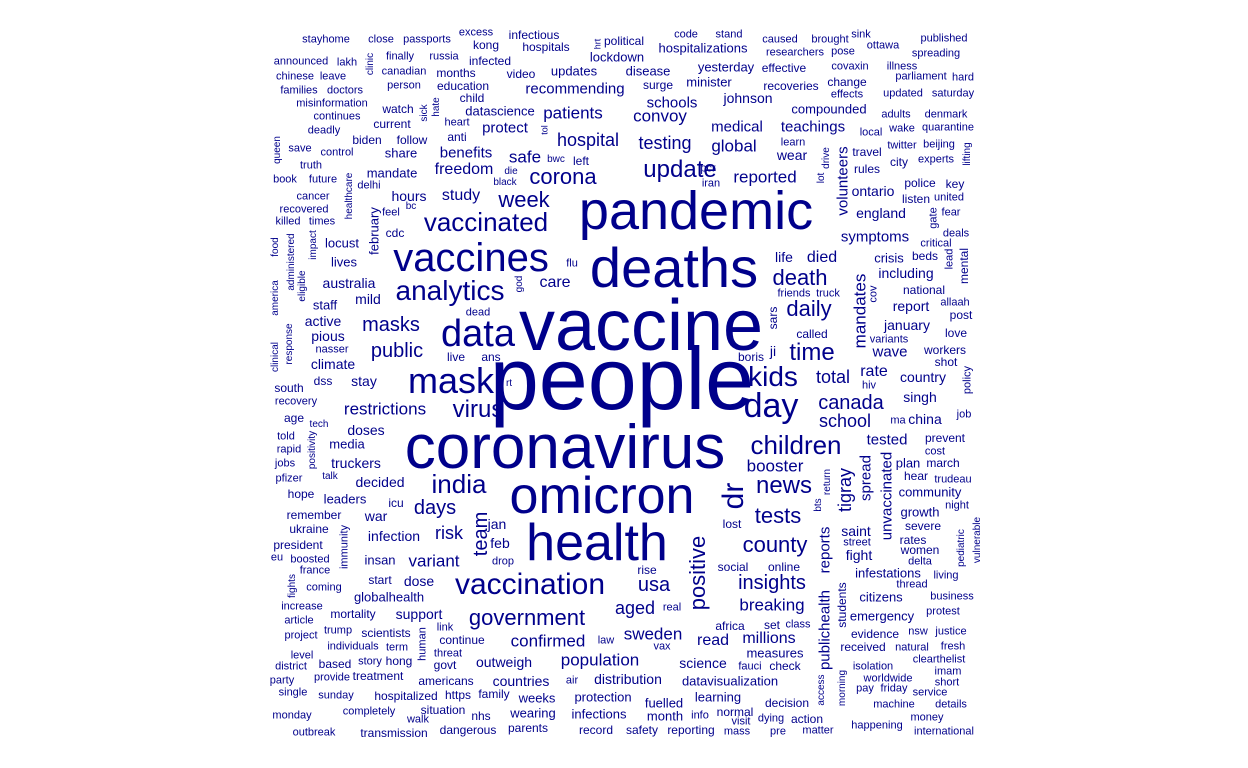  Describe the element at coordinates (286, 436) in the screenshot. I see `word-told: told` at that location.